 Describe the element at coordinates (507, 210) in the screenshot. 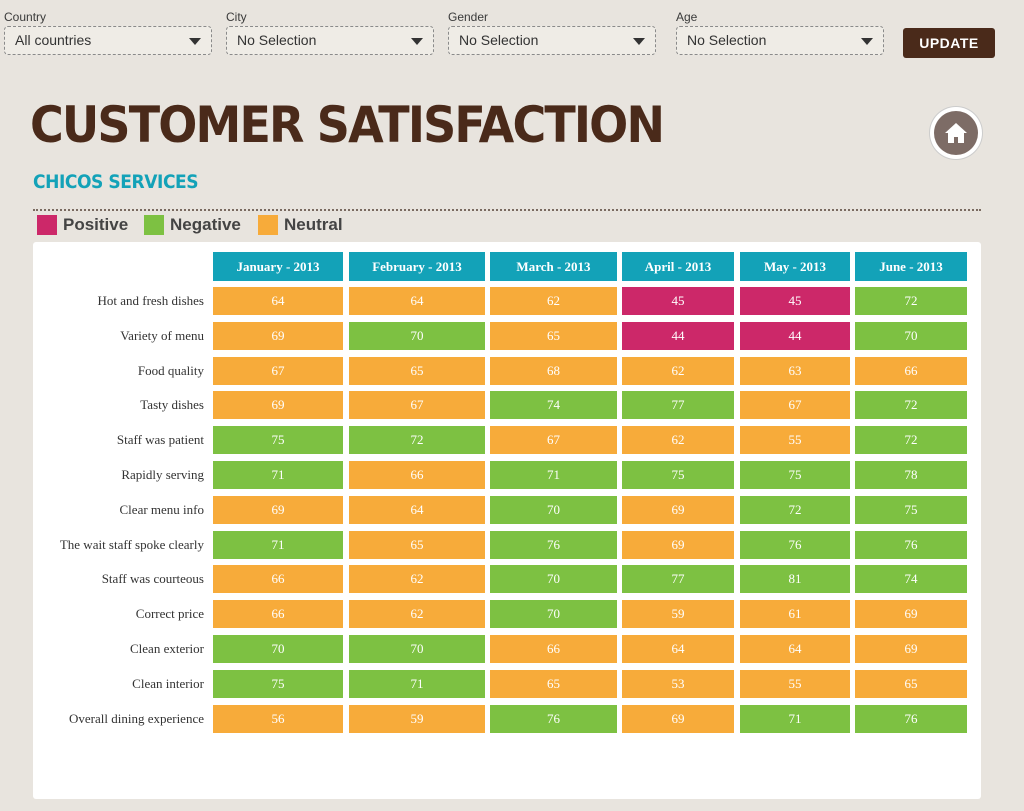

I see `divider` at that location.